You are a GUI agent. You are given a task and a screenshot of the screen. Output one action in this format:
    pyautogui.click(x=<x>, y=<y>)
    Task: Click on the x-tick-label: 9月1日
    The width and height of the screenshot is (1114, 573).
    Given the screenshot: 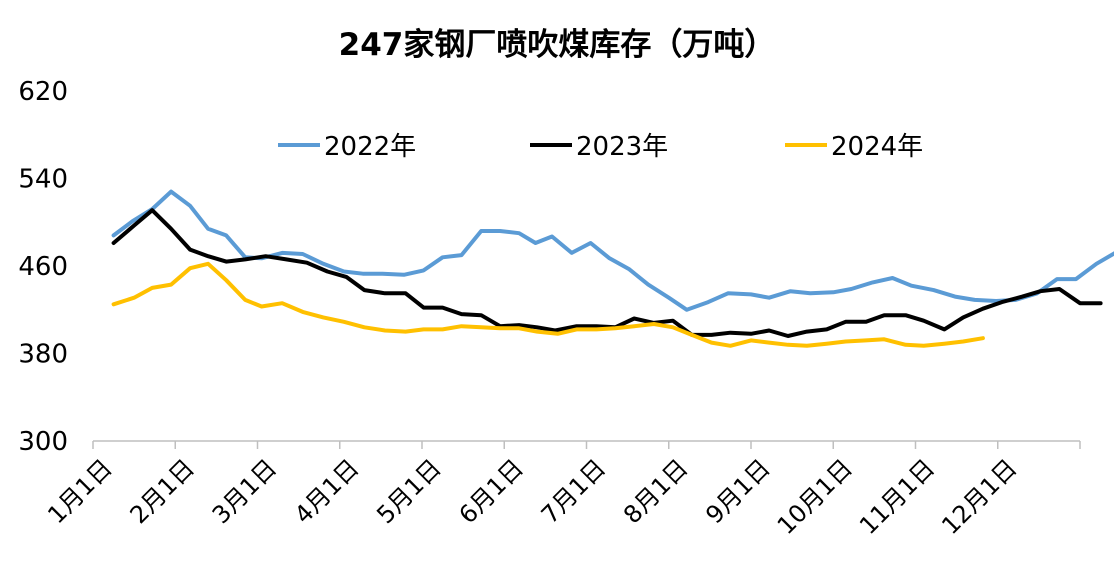 What is the action you would take?
    pyautogui.click(x=737, y=491)
    